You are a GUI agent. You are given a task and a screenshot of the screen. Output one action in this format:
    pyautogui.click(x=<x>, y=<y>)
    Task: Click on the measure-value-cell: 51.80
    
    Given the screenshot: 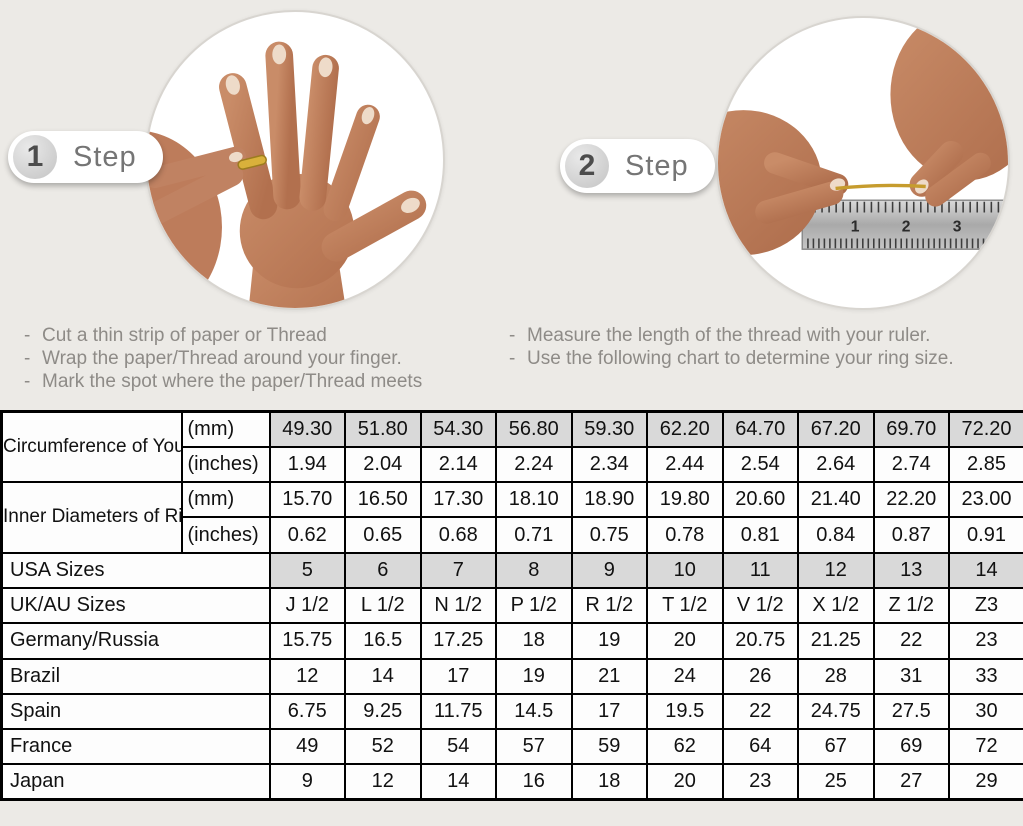 What is the action you would take?
    pyautogui.click(x=383, y=429)
    